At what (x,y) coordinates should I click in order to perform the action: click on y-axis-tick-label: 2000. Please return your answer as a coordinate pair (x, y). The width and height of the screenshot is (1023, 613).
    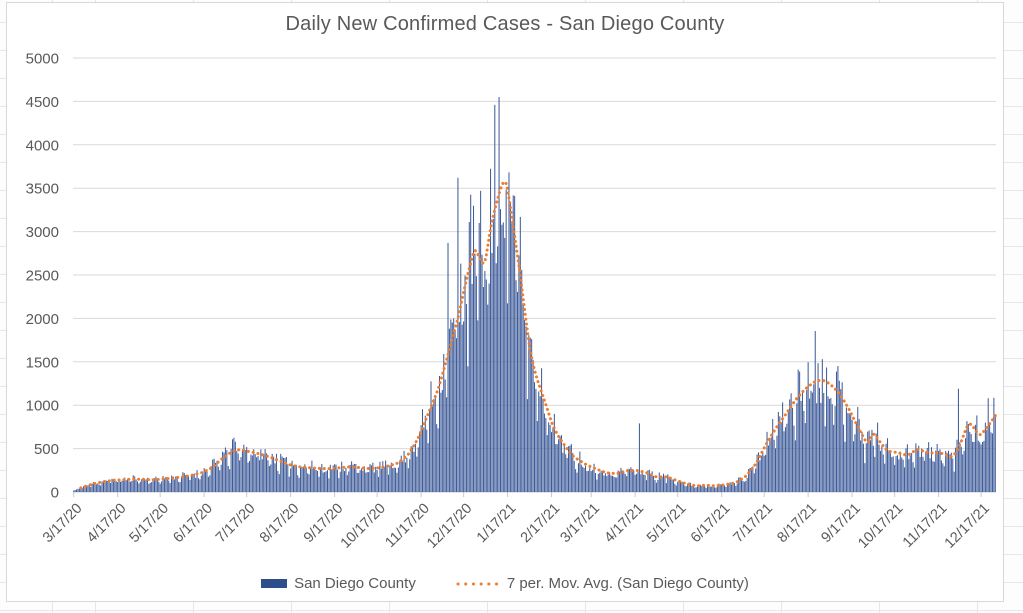
    Looking at the image, I should click on (42, 319).